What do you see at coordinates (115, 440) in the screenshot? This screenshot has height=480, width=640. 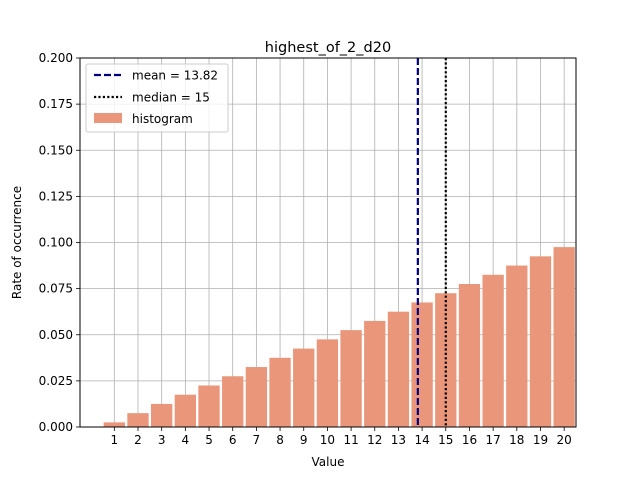 I see `x-tick-label: 1` at bounding box center [115, 440].